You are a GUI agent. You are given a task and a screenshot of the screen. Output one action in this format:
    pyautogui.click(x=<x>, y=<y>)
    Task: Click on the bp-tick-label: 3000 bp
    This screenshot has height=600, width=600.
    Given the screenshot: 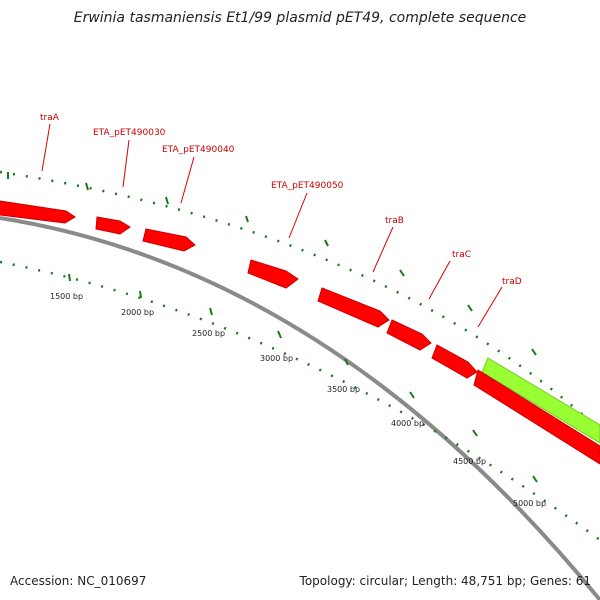 What is the action you would take?
    pyautogui.click(x=276, y=358)
    